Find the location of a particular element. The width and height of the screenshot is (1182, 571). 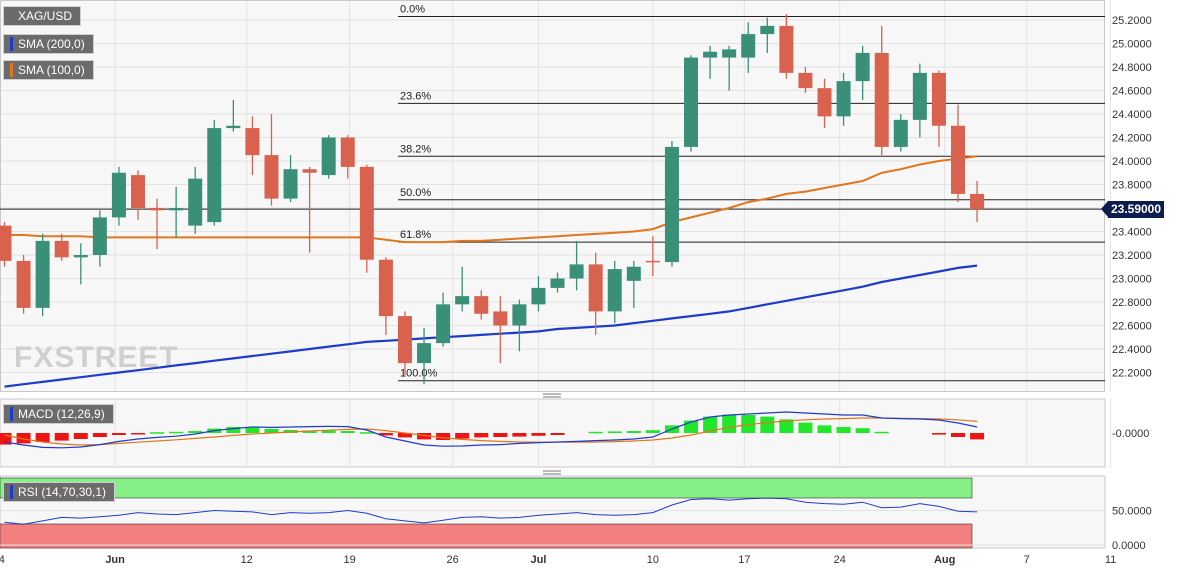

rsi-label: RSI (14,70,30,1) is located at coordinates (62, 492).